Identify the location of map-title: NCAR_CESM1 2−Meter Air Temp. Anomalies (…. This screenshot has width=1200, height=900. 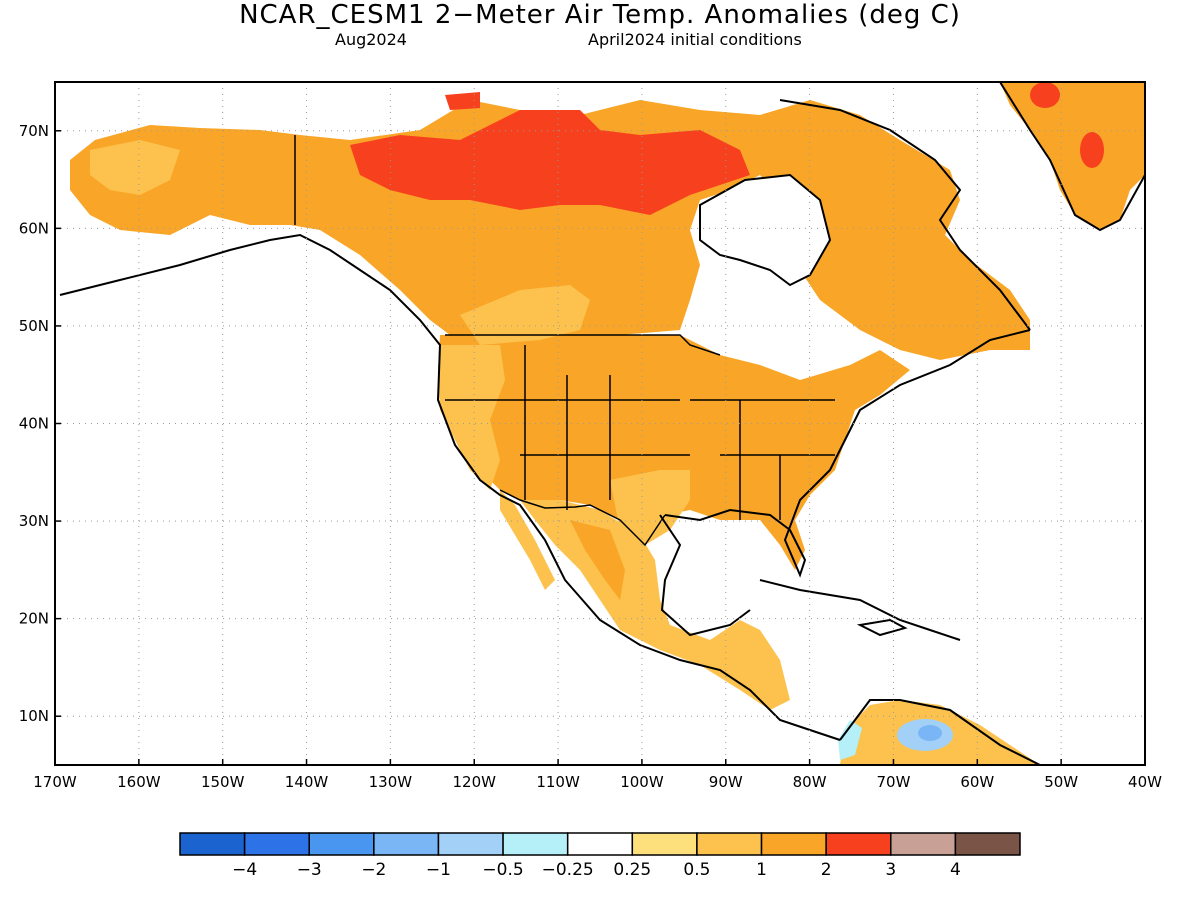
(600, 15).